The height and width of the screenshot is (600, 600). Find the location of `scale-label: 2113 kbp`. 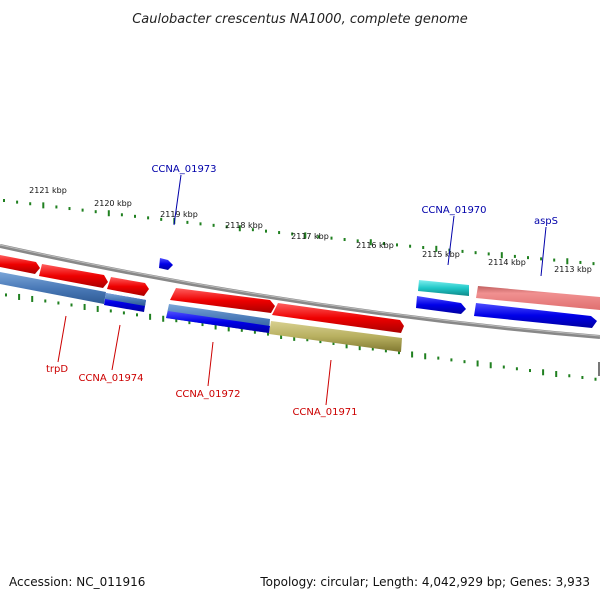

scale-label: 2113 kbp is located at coordinates (573, 269).